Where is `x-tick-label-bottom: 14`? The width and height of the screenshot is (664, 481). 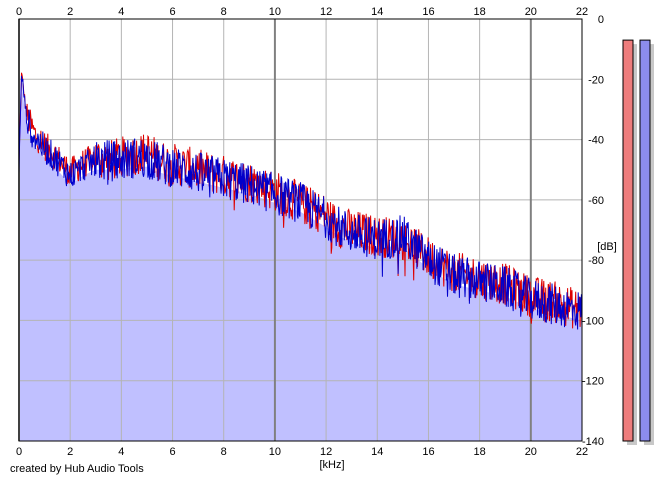
x-tick-label-bottom: 14 is located at coordinates (377, 452).